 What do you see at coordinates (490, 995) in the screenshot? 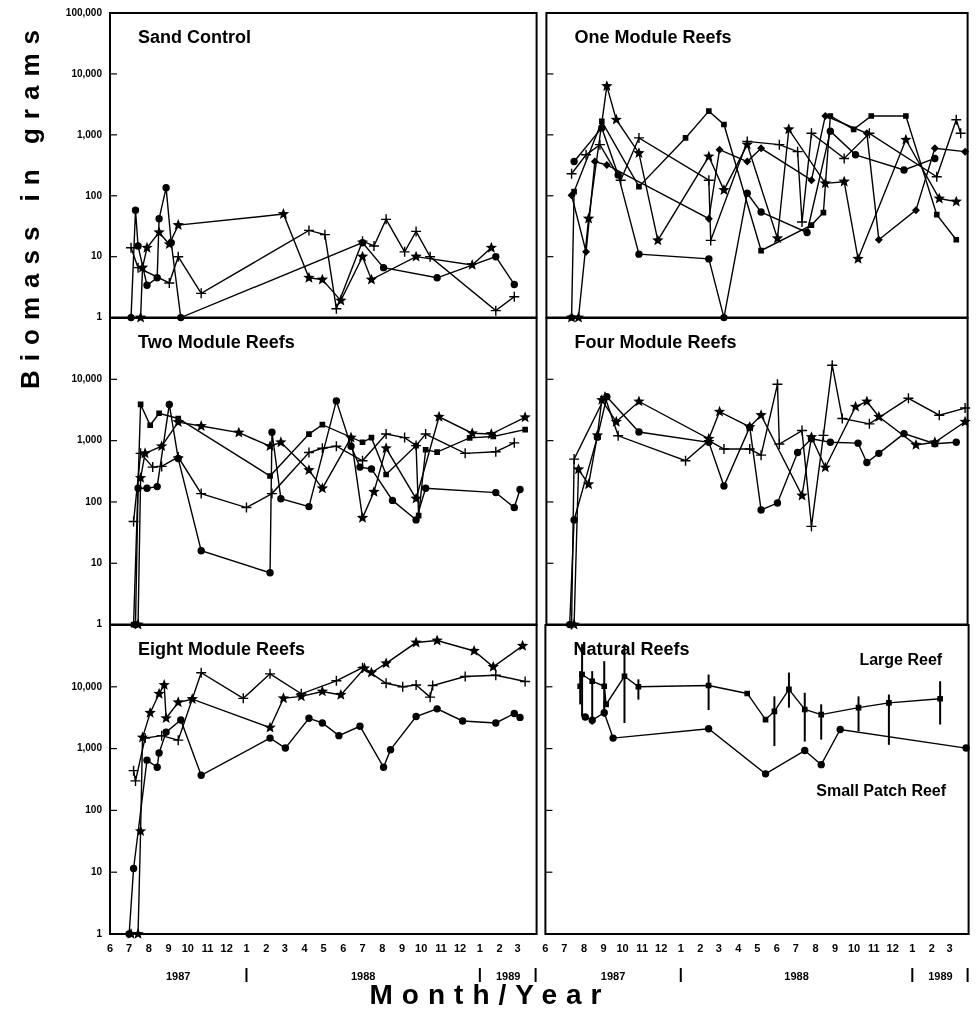
I see `x-axis-title: Month/Year` at bounding box center [490, 995].